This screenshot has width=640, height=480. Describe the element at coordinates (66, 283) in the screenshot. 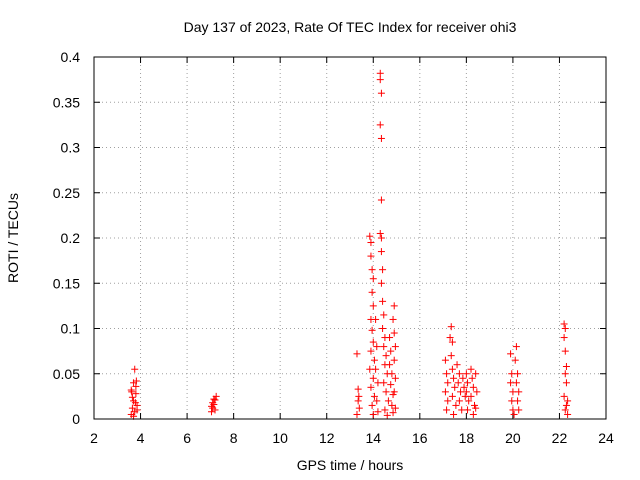

I see `y-tick-label: 0.15` at that location.